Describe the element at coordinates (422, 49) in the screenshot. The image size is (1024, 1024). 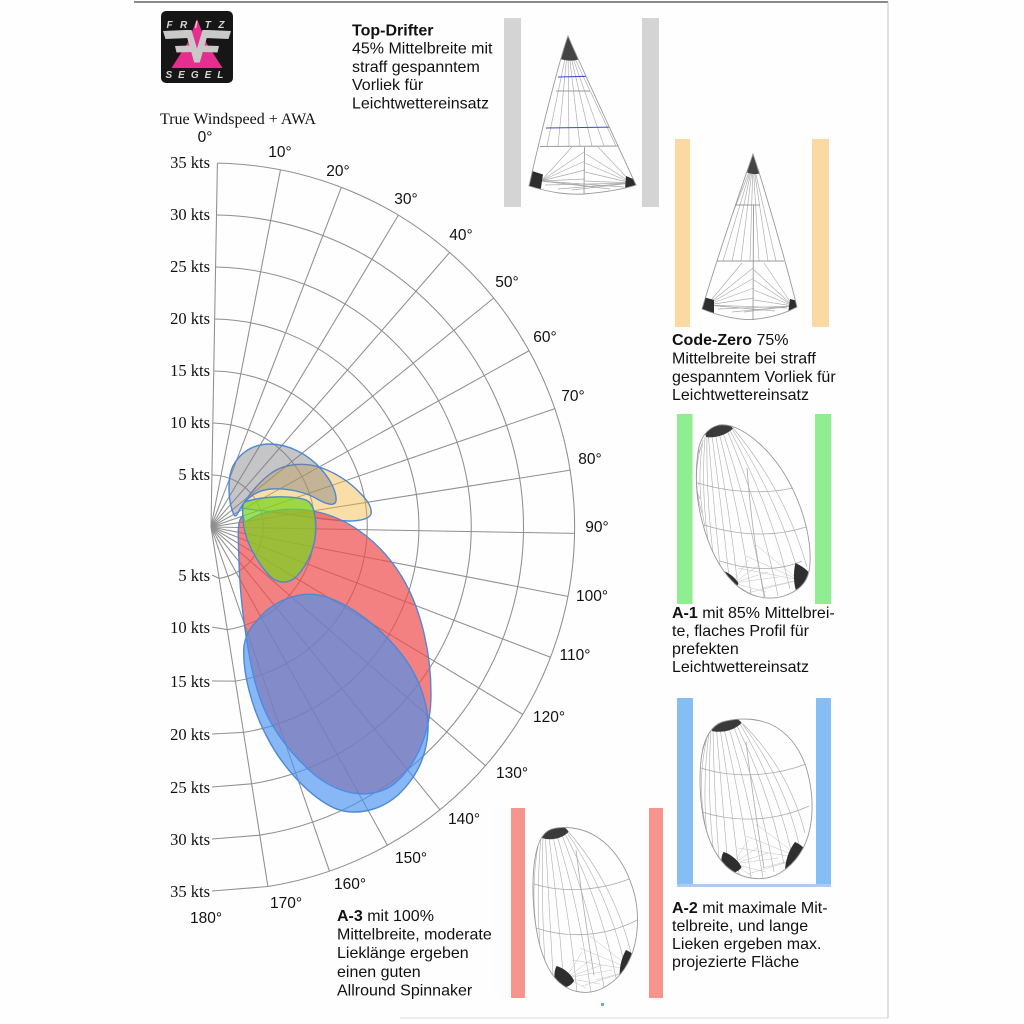
I see `svg-text: 45% Mittelbreite mit` at that location.